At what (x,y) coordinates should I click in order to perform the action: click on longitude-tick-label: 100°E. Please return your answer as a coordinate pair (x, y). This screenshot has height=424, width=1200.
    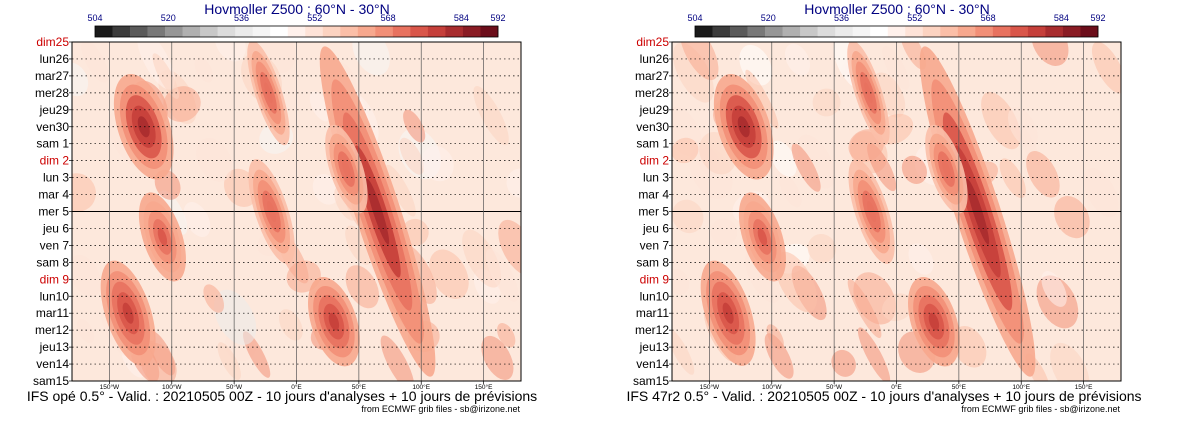
    Looking at the image, I should click on (1021, 387).